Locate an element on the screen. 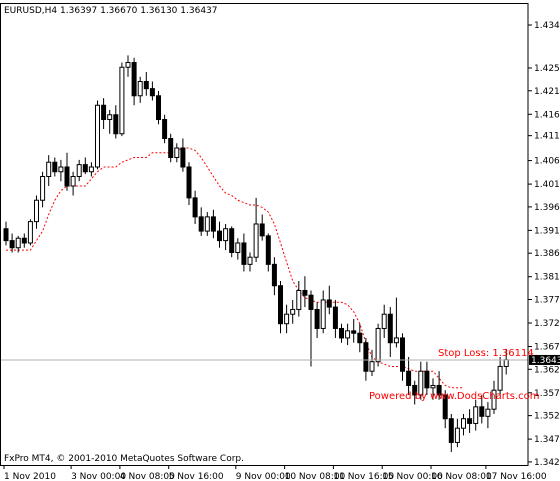 The image size is (560, 481). current-price-tag is located at coordinates (544, 359).